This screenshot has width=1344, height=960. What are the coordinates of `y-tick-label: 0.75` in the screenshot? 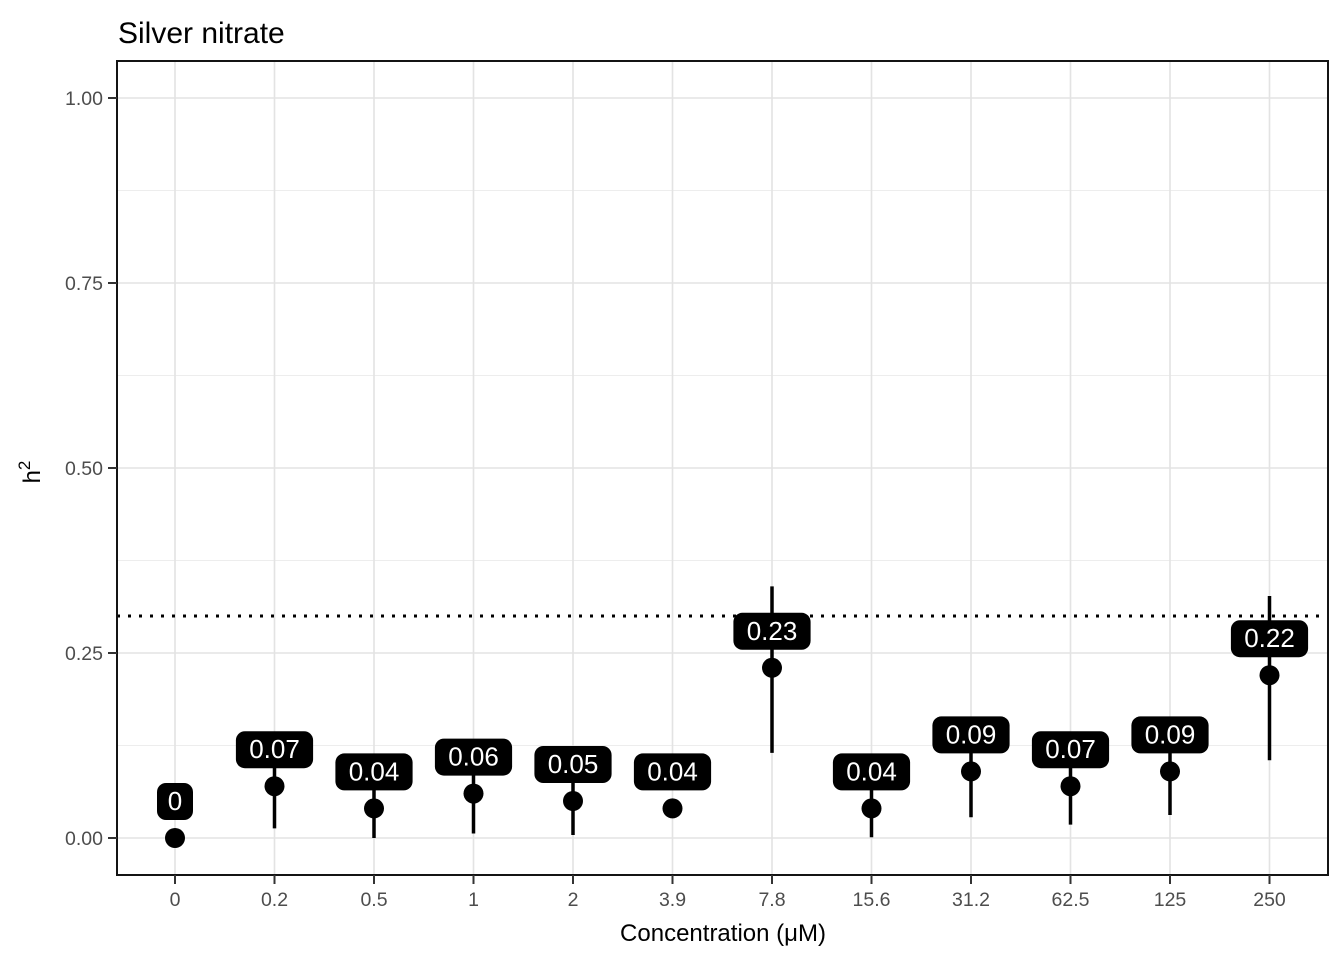 It's located at (84, 284).